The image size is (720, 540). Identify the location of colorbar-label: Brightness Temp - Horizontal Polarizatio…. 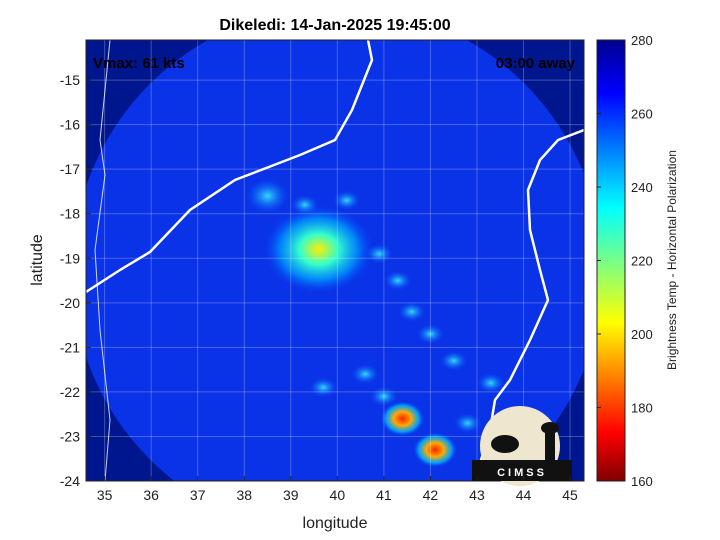
(672, 260).